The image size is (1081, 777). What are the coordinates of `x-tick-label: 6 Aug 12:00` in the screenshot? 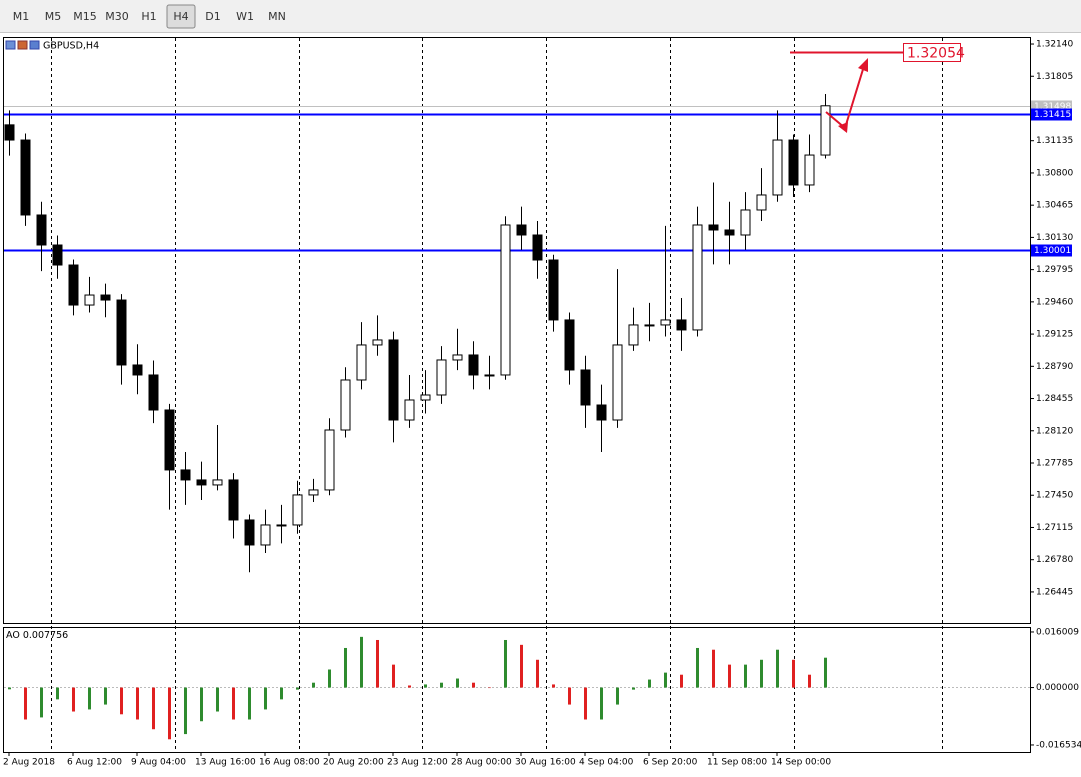 It's located at (94, 763).